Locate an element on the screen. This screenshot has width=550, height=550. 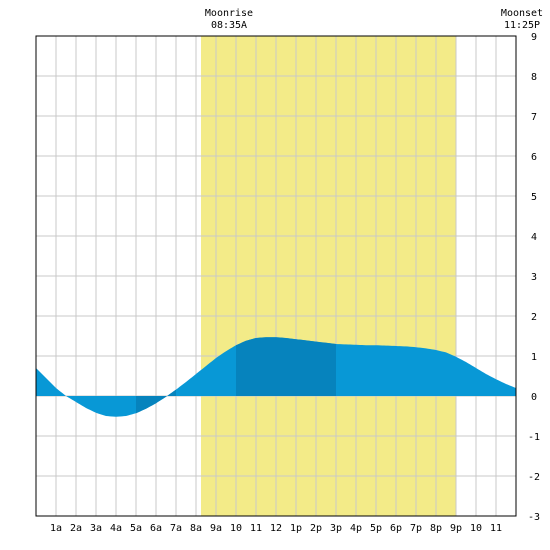
x-tick-label: 12 is located at coordinates (276, 528).